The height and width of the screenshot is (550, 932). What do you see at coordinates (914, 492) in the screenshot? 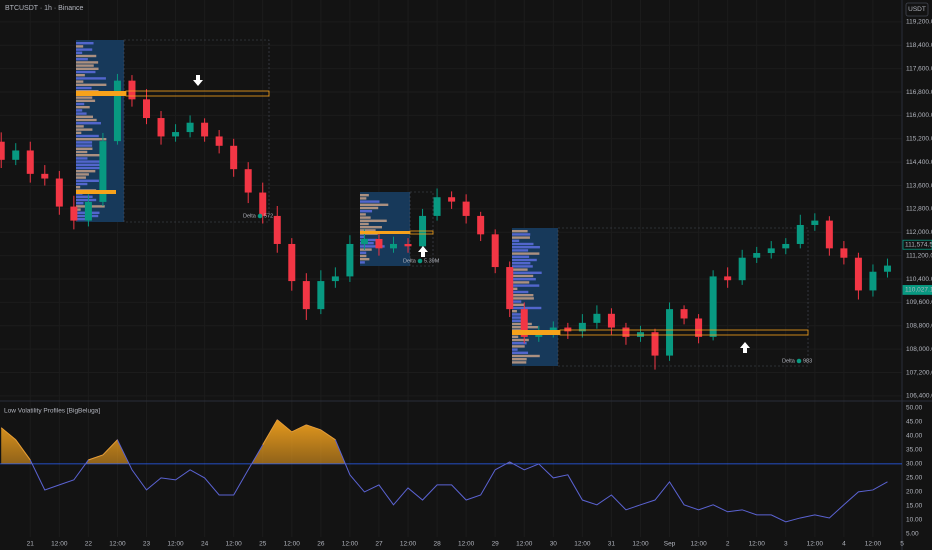
I see `y-tick-label: 20.00` at bounding box center [914, 492].